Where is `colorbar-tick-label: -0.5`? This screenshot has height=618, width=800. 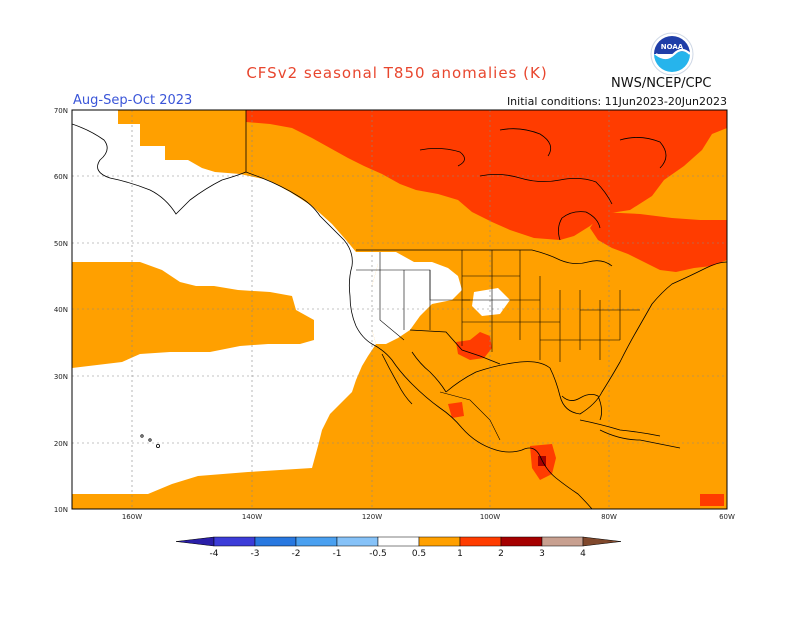 colorbar-tick-label: -0.5 is located at coordinates (378, 554).